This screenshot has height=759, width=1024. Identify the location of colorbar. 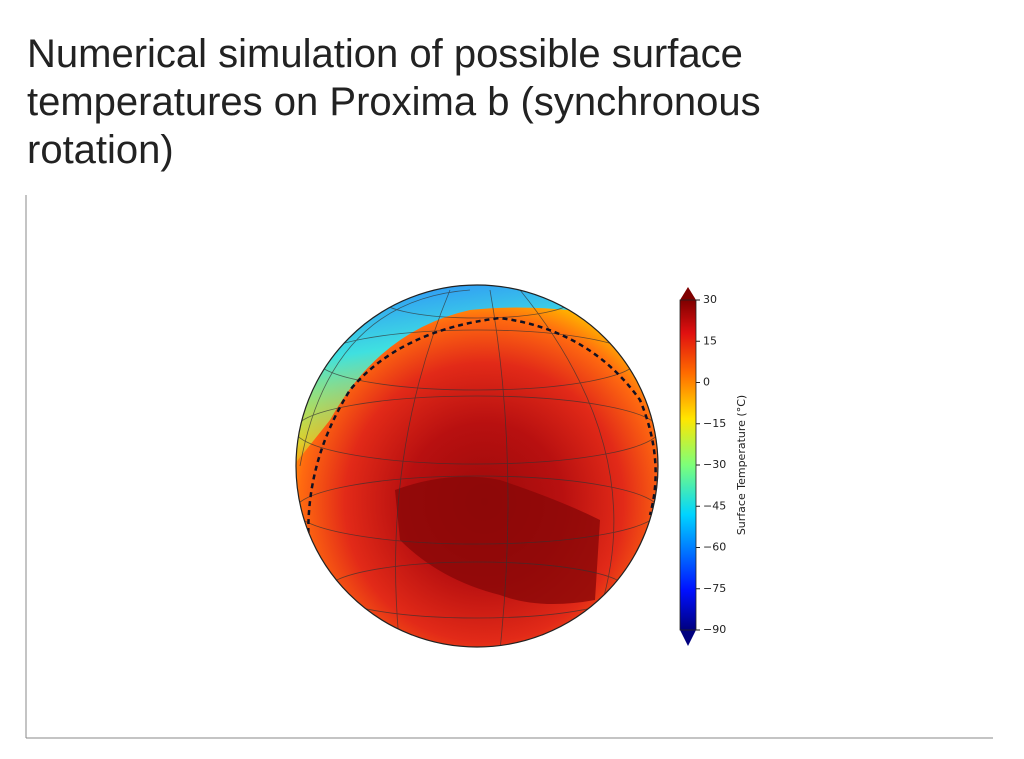
(688, 465).